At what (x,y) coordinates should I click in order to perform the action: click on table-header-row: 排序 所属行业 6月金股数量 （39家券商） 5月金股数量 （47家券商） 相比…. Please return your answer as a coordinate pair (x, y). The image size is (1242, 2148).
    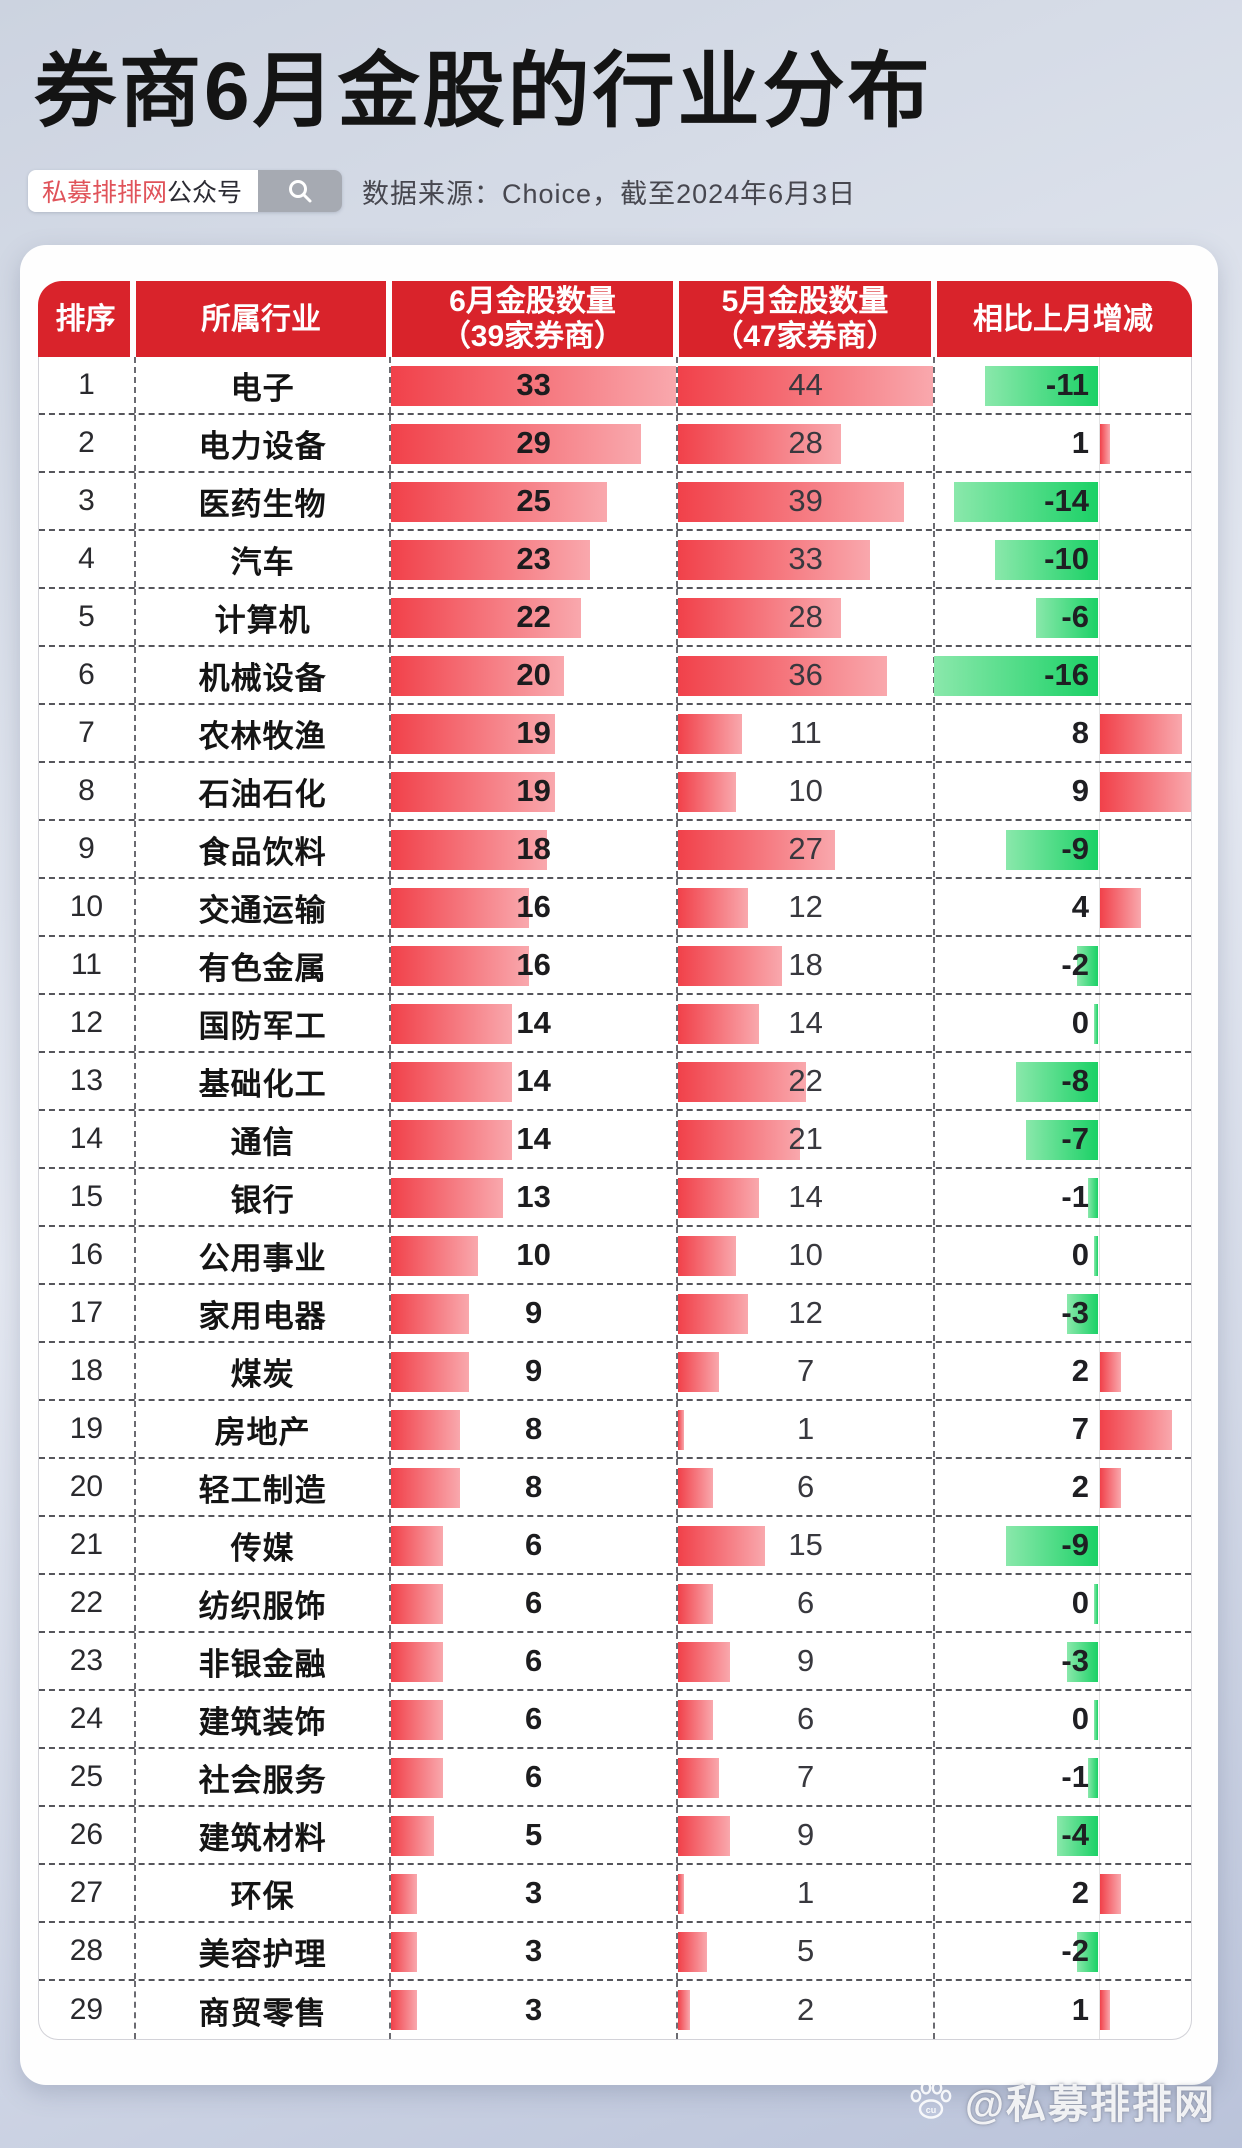
    Looking at the image, I should click on (615, 319).